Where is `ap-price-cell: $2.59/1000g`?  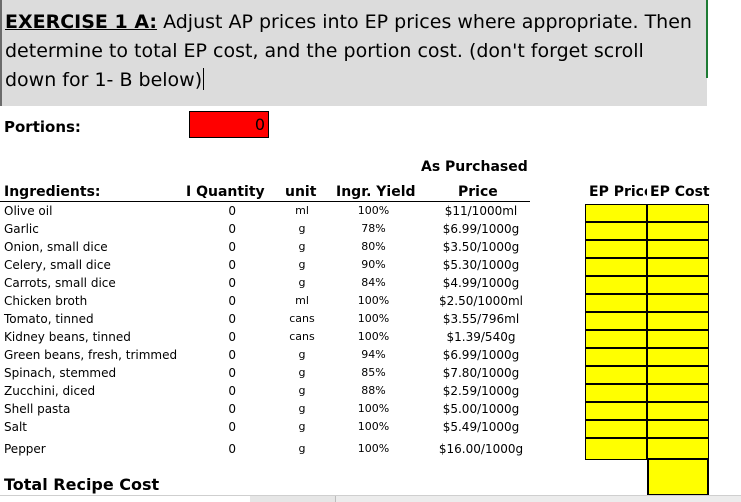
ap-price-cell: $2.59/1000g is located at coordinates (481, 391).